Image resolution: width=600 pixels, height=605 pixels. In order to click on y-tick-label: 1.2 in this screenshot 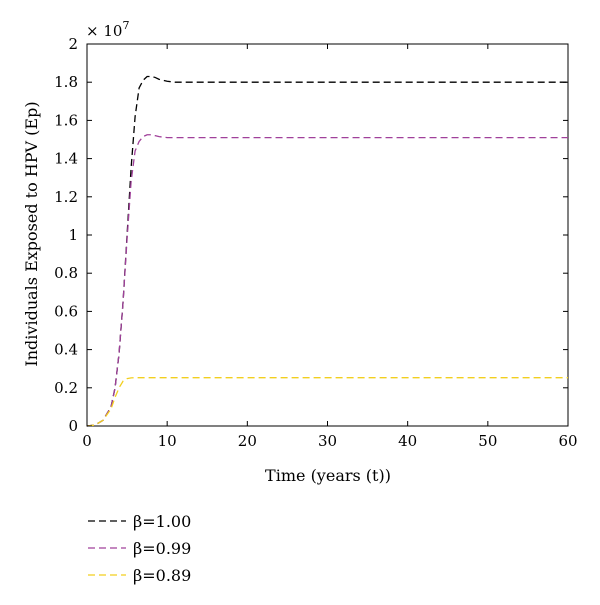, I will do `click(66, 197)`.